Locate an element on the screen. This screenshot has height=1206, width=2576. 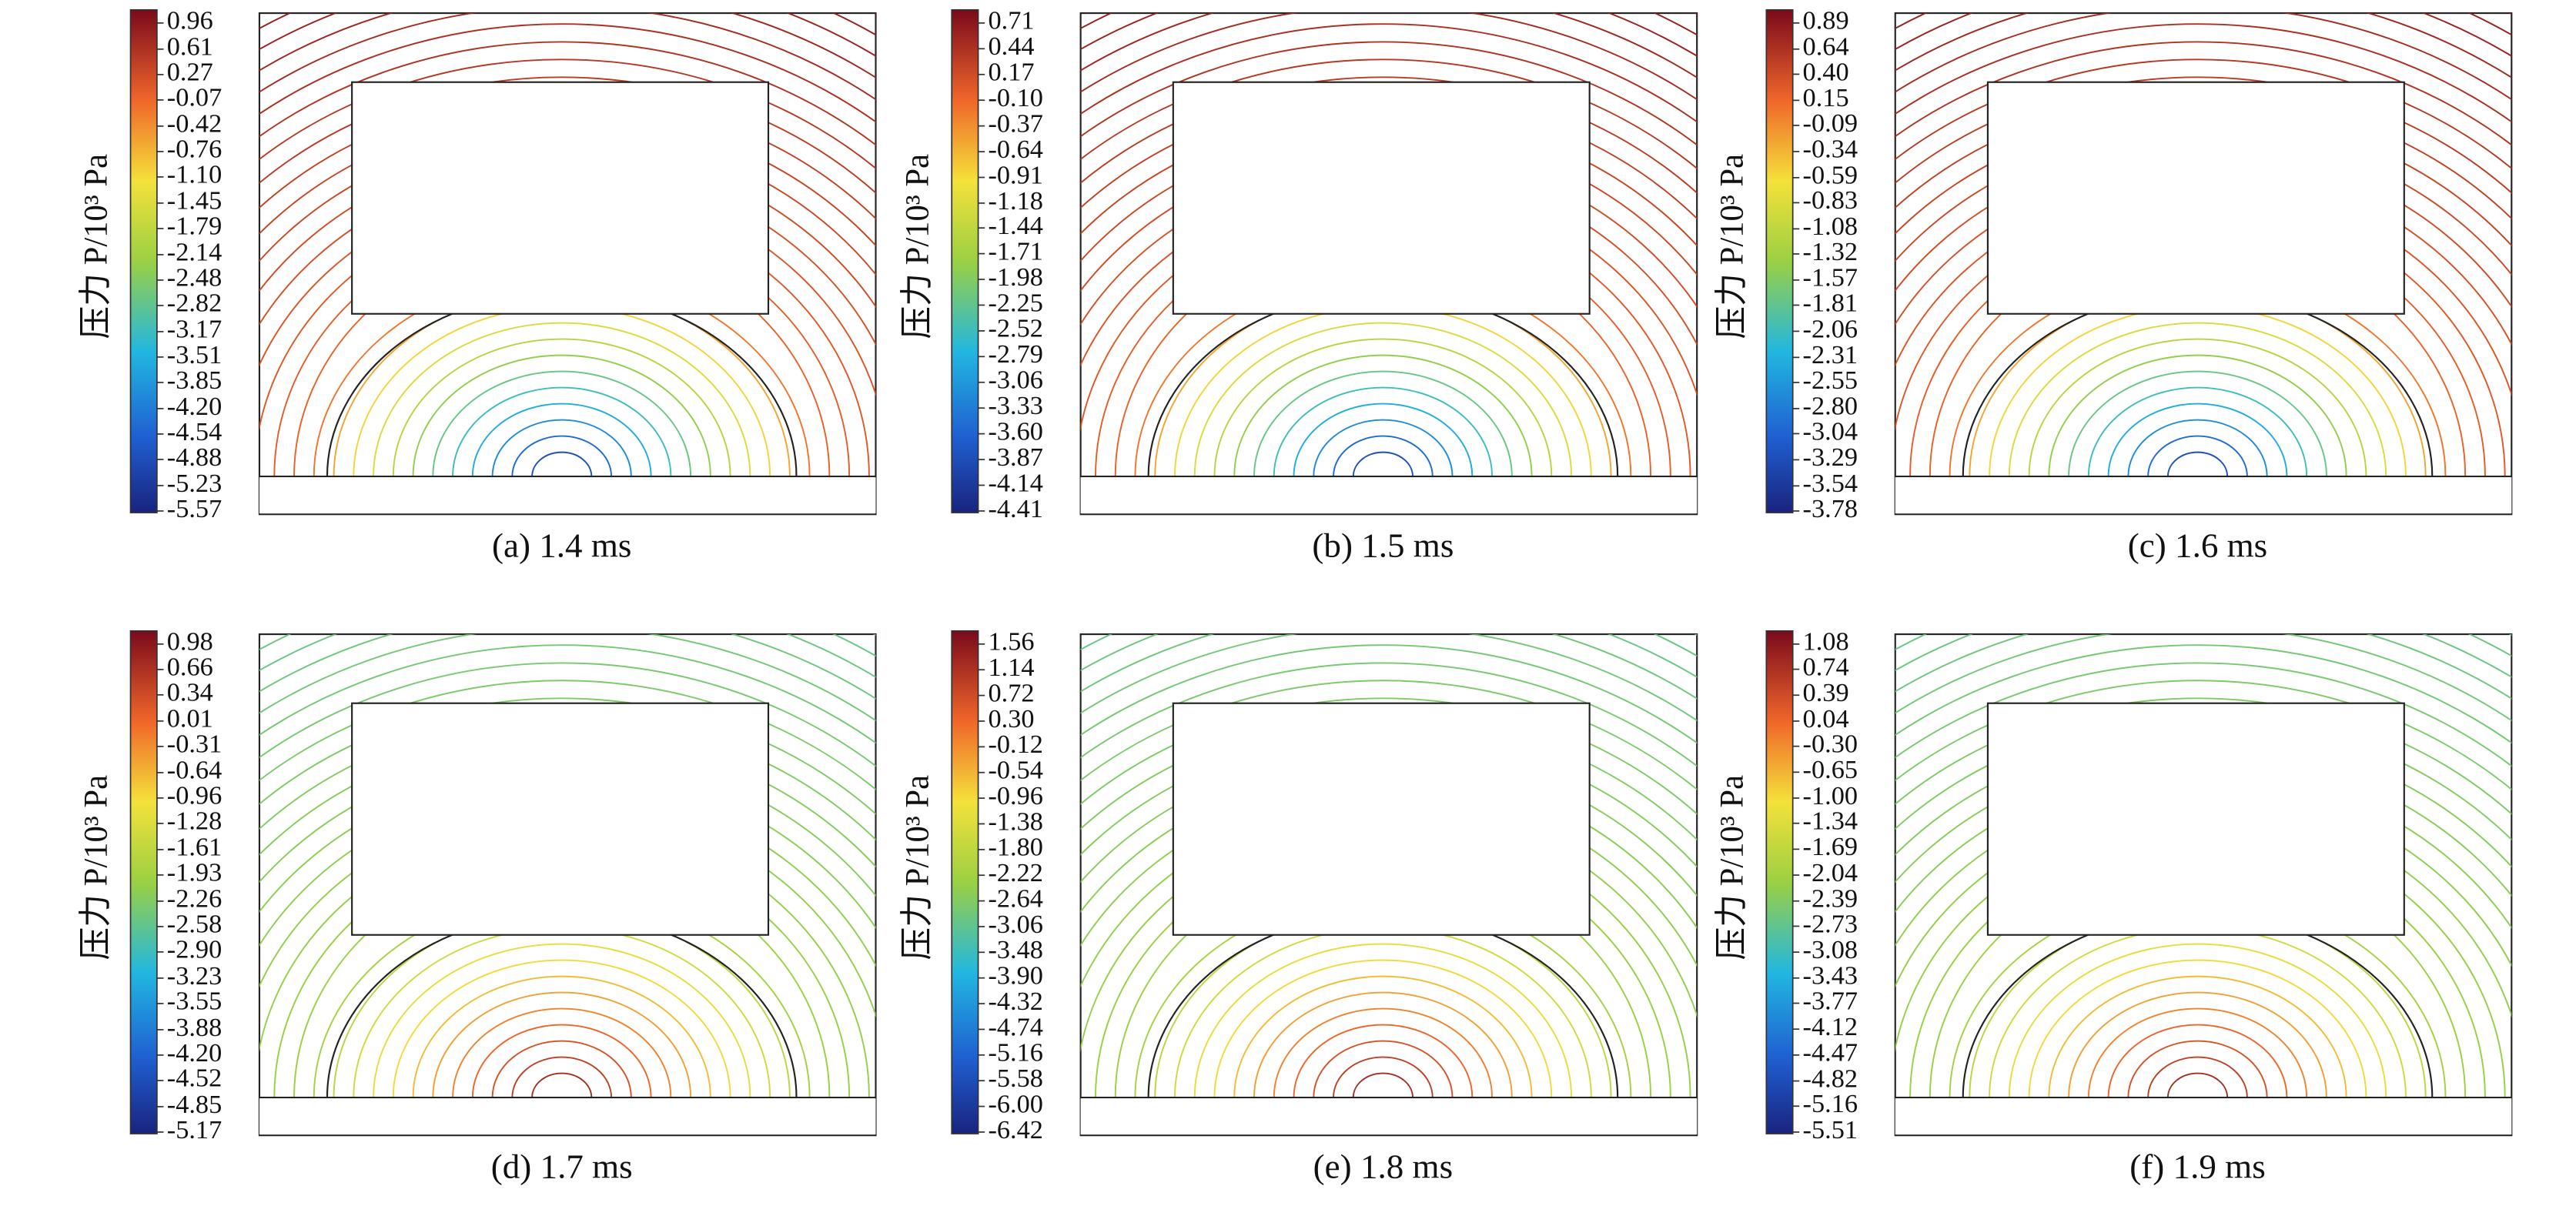
colorbar-tick-label: 1.08 is located at coordinates (1826, 641).